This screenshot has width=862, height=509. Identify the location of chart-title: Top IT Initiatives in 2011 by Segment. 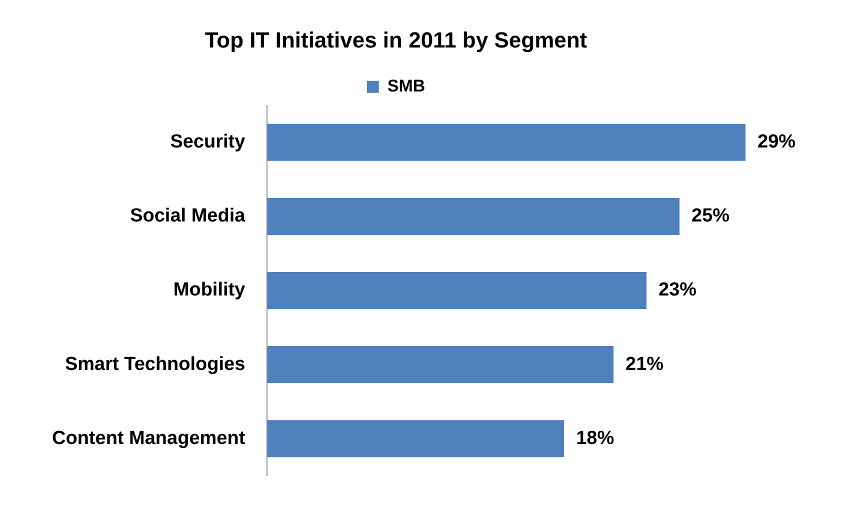
(396, 39).